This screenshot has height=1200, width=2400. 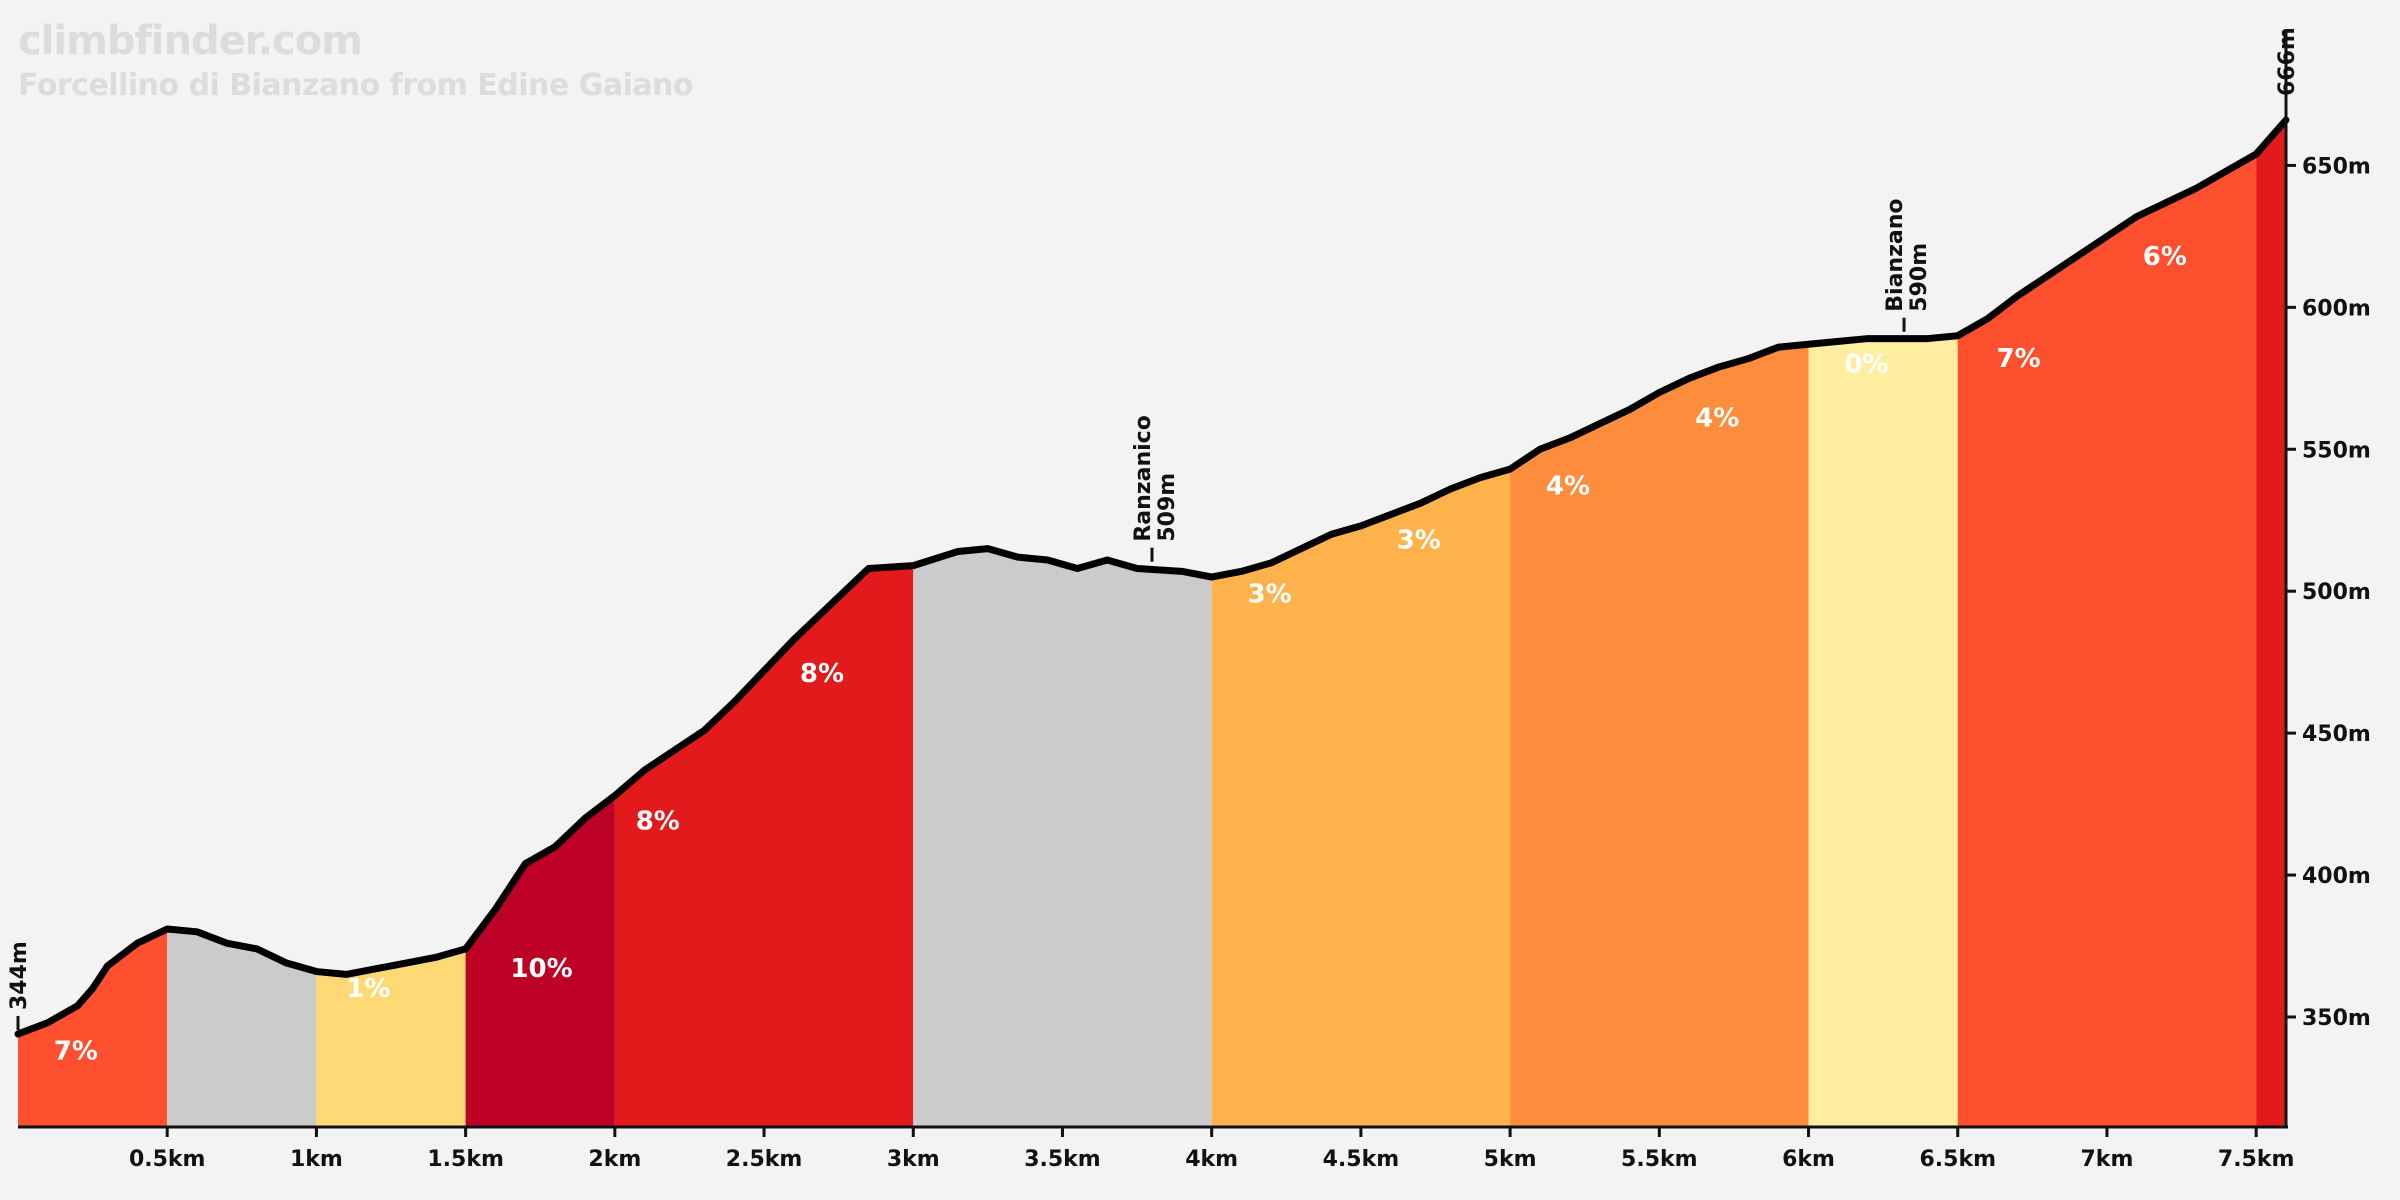 I want to click on marker-label-group: 666m, so click(x=2287, y=61).